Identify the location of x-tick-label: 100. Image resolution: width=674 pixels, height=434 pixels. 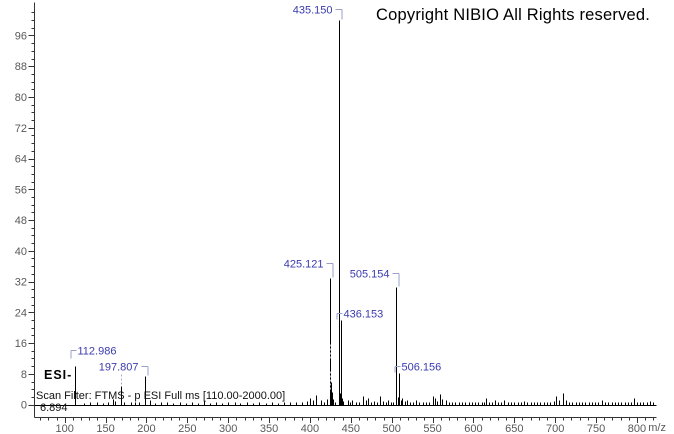
(65, 428).